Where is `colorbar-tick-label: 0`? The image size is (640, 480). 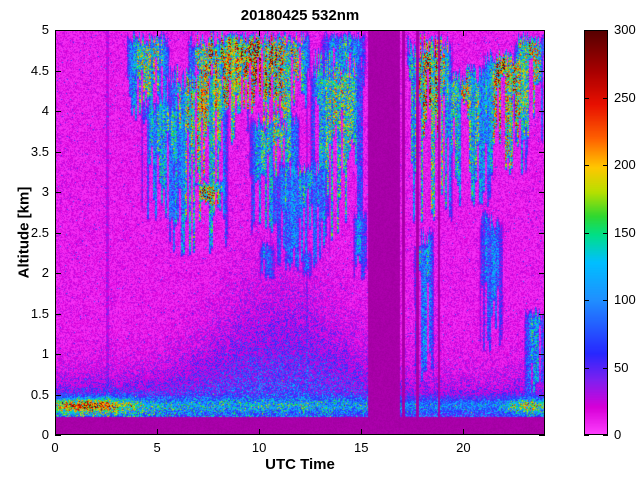
colorbar-tick-label: 0 is located at coordinates (618, 434).